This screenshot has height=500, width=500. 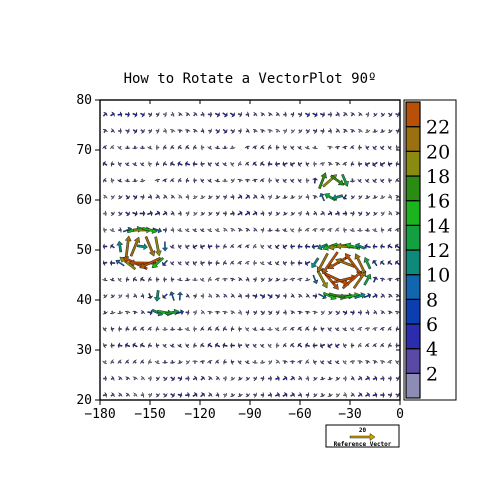 What do you see at coordinates (84, 400) in the screenshot?
I see `y-tick-label: 20` at bounding box center [84, 400].